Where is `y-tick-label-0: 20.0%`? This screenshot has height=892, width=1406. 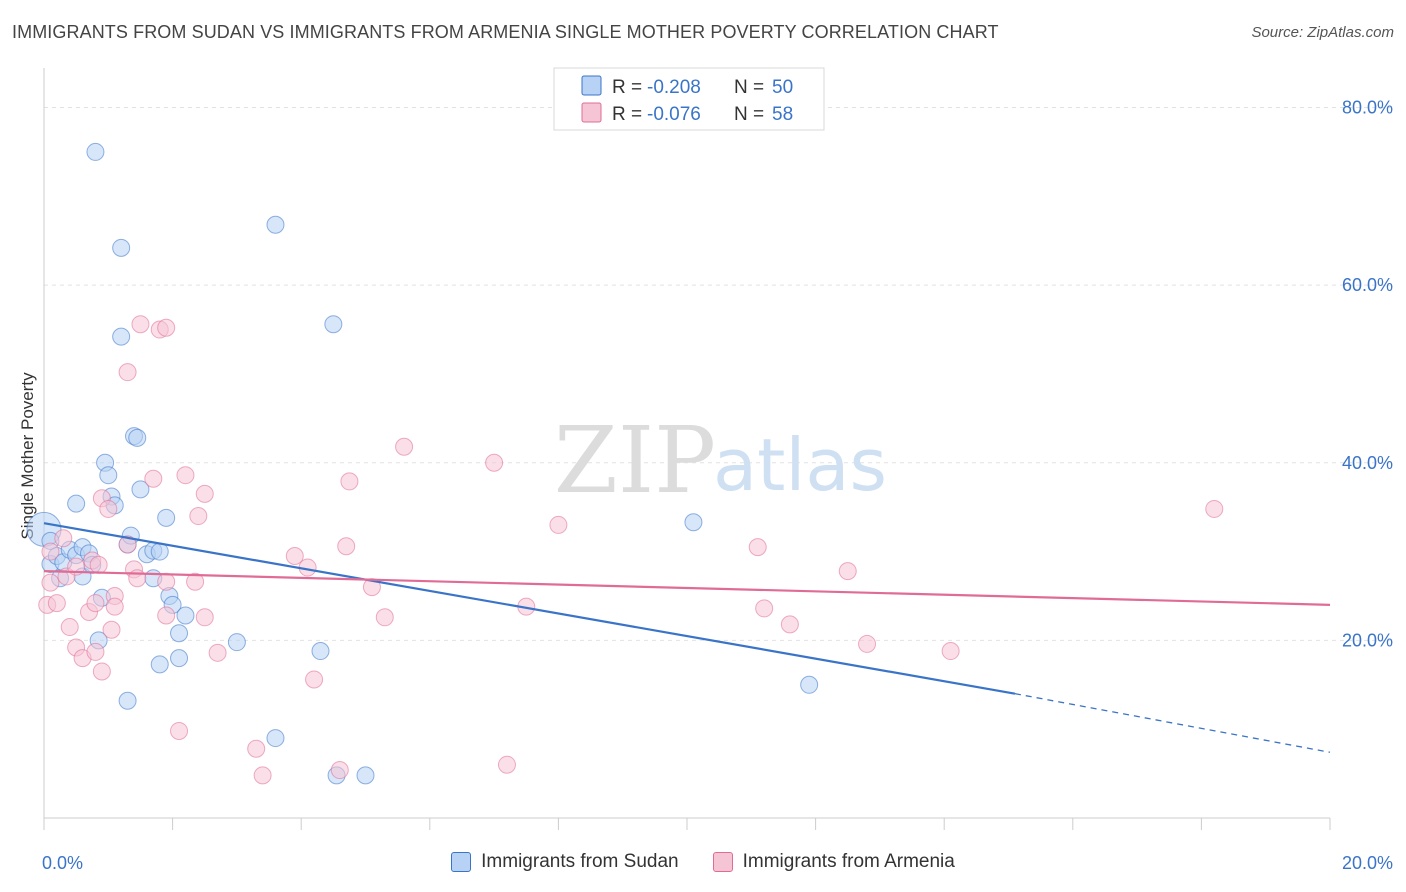 y-tick-label-0: 20.0% is located at coordinates (1367, 640).